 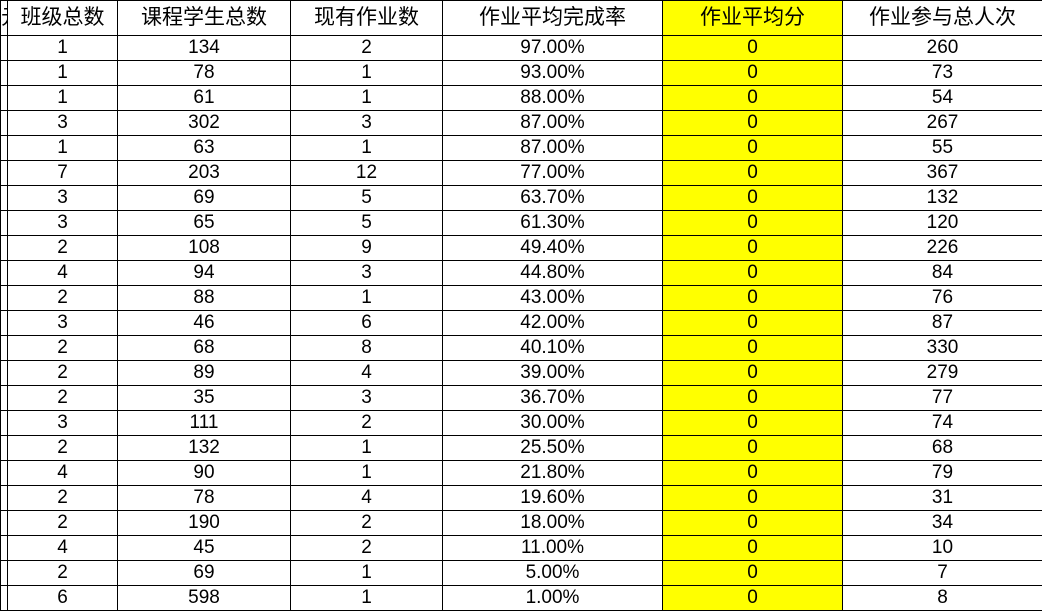 What do you see at coordinates (204, 423) in the screenshot?
I see `cell-student-total: 111` at bounding box center [204, 423].